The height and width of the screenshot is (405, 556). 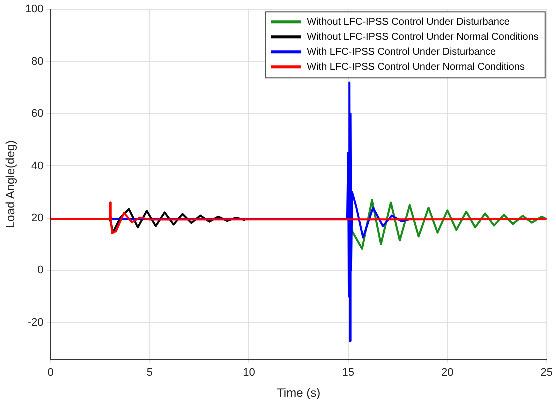 What do you see at coordinates (416, 67) in the screenshot?
I see `legend-label: With LFC-IPSS Control Under Normal Conditions` at bounding box center [416, 67].